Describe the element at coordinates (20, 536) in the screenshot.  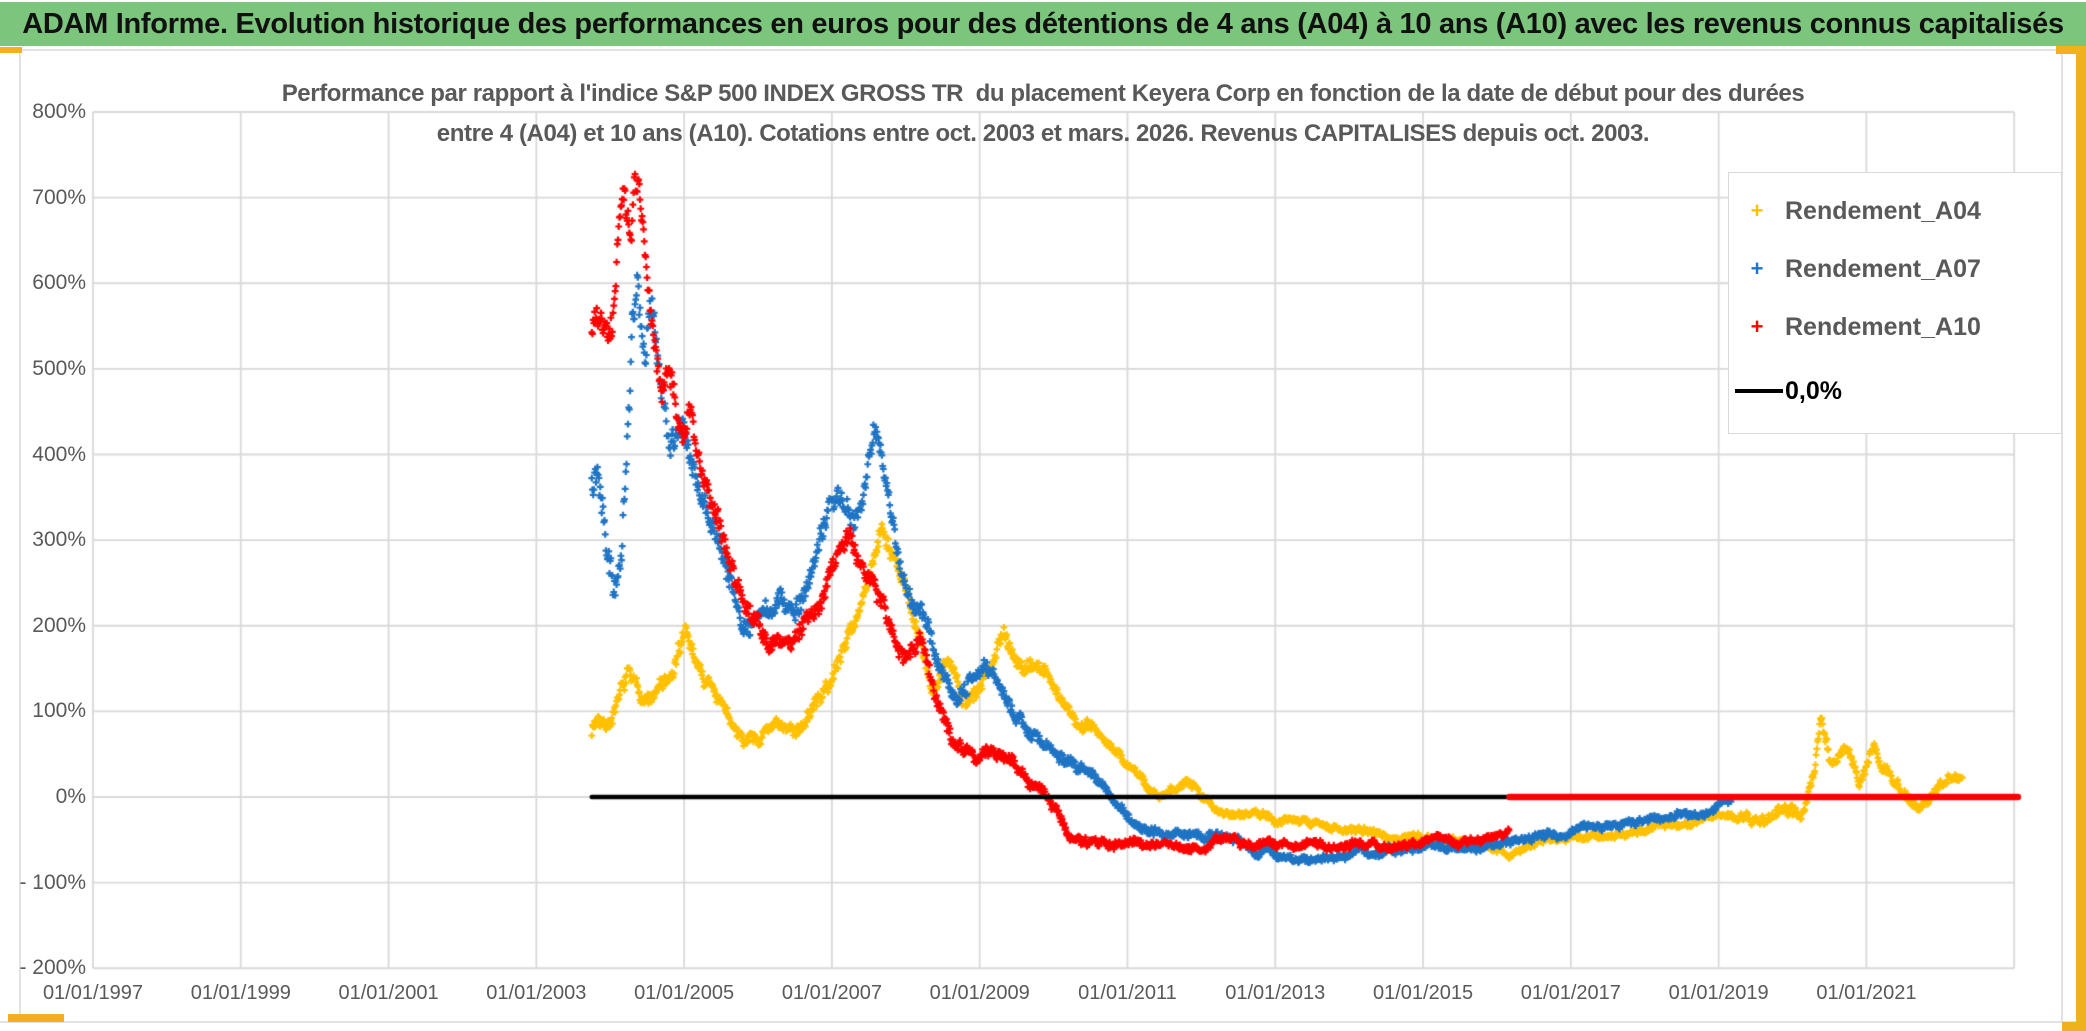
I see `frame-left-border` at that location.